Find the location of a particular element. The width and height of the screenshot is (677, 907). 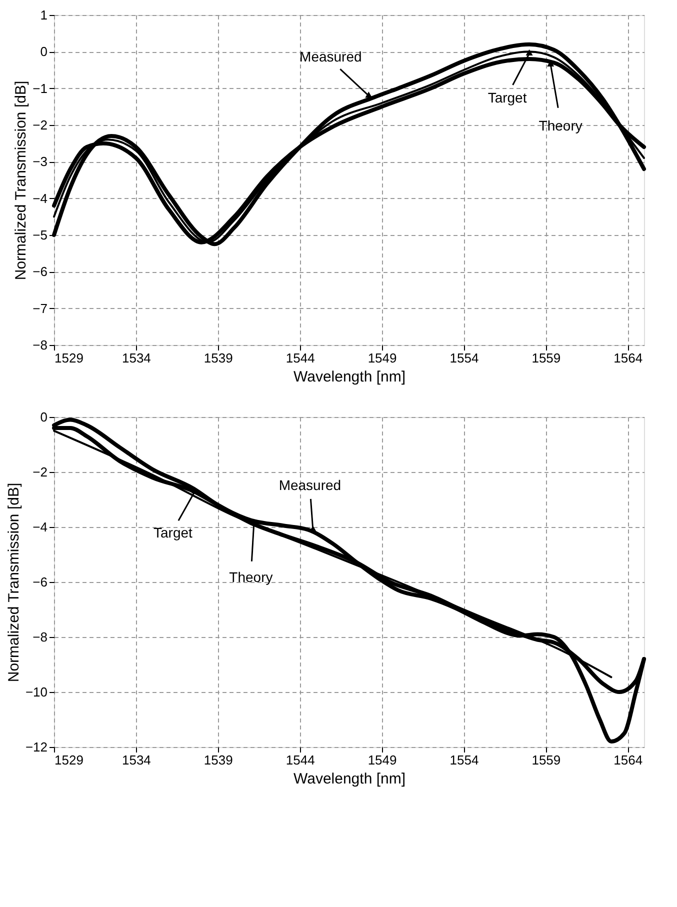

y-tick-label: −10 is located at coordinates (36, 692).